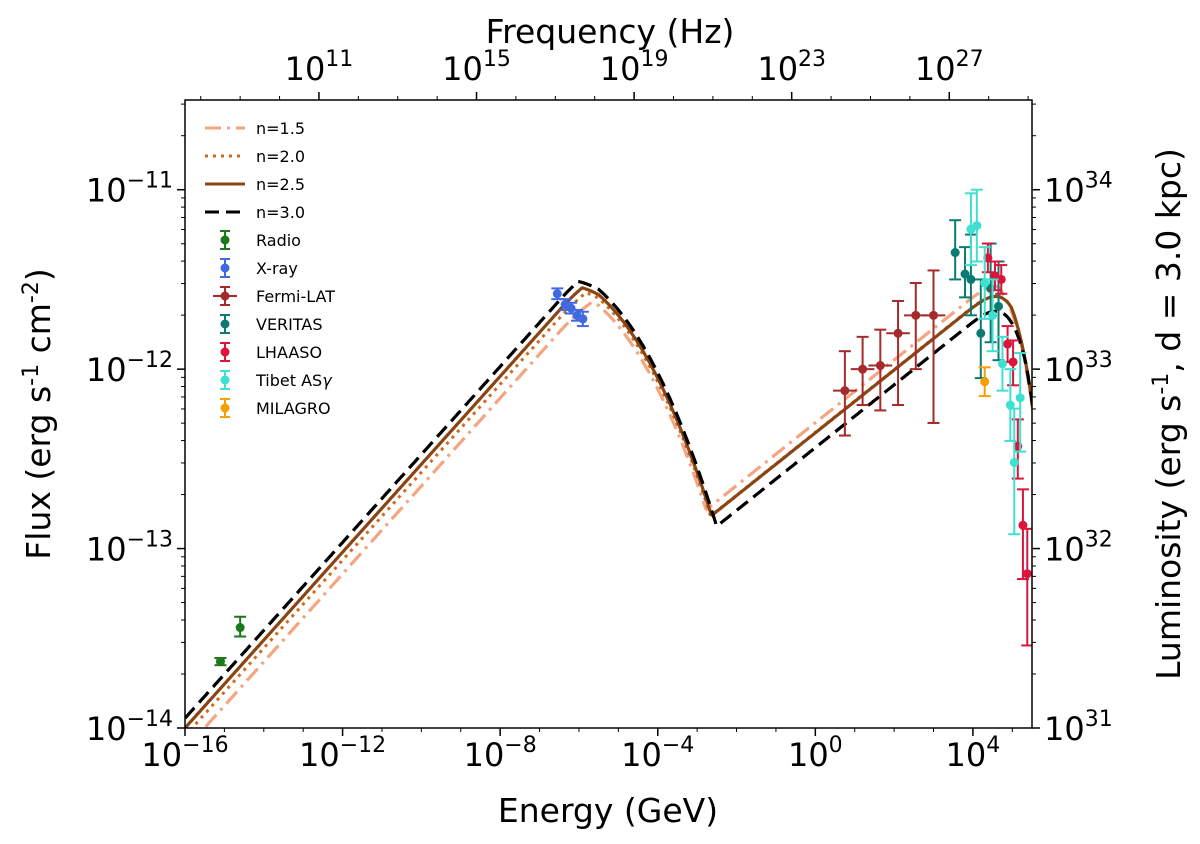  Describe the element at coordinates (1168, 414) in the screenshot. I see `right-y-axis-label: Luminosity (erg s-1​, d = 3.0 kpc)` at that location.